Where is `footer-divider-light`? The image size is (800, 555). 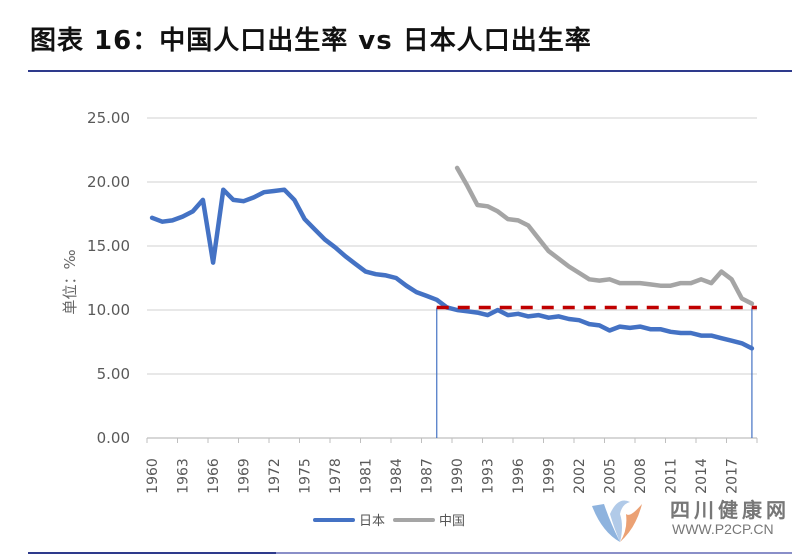
footer-divider-light is located at coordinates (534, 553).